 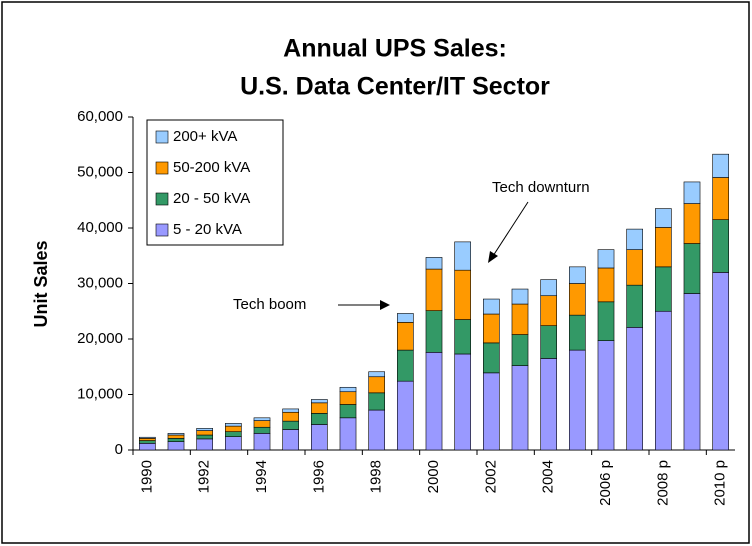 What do you see at coordinates (100, 393) in the screenshot?
I see `y-tick-label: 10,000` at bounding box center [100, 393].